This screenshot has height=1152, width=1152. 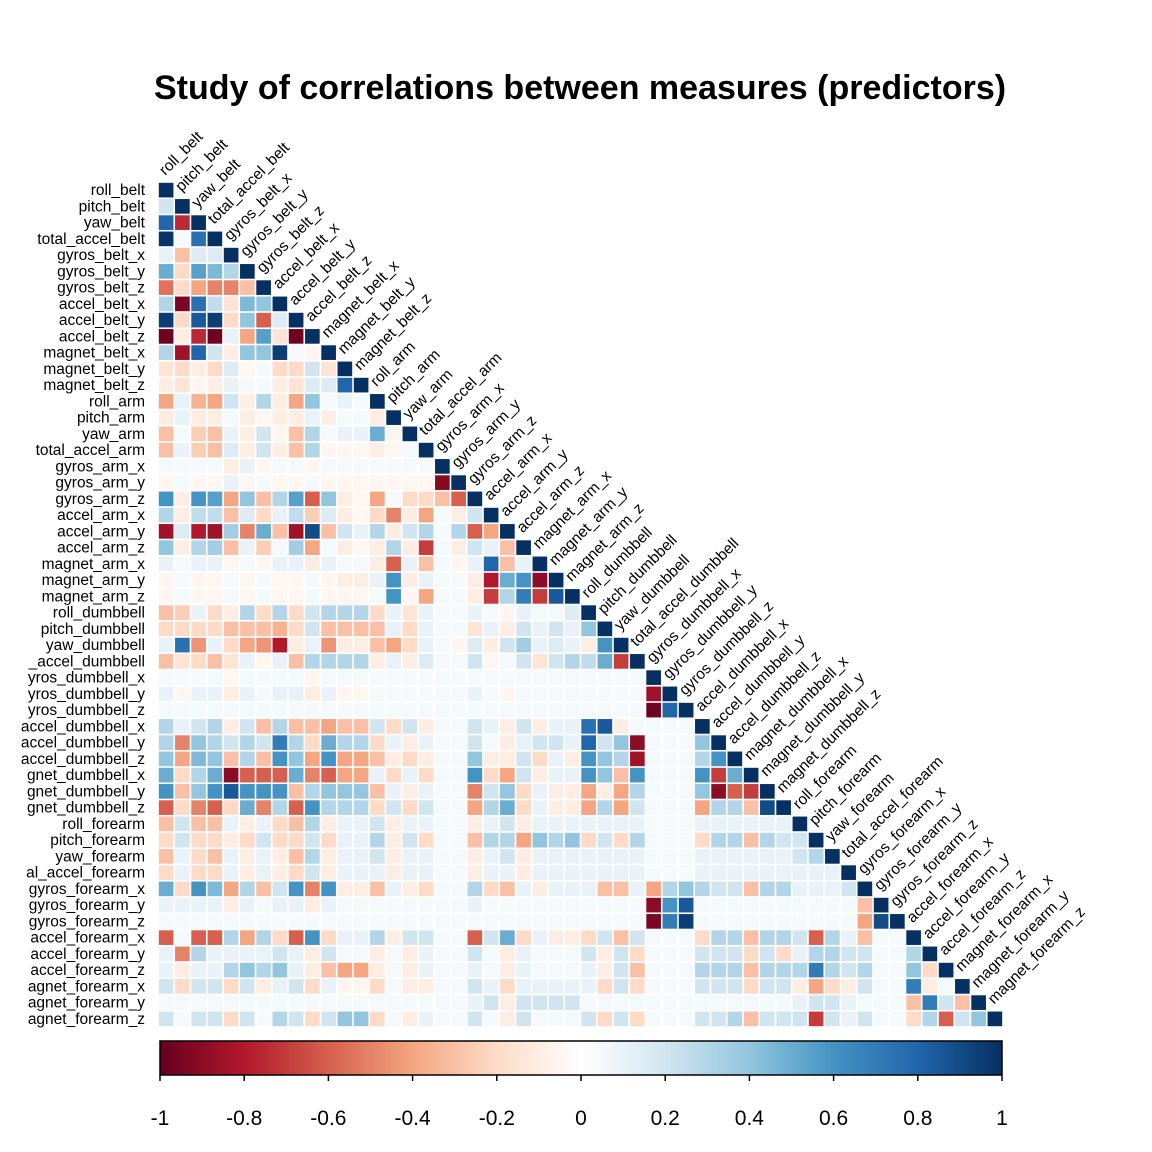 What do you see at coordinates (442, 954) in the screenshot?
I see `corr-cell-accel_forearm_y-gyros_arm_x` at bounding box center [442, 954].